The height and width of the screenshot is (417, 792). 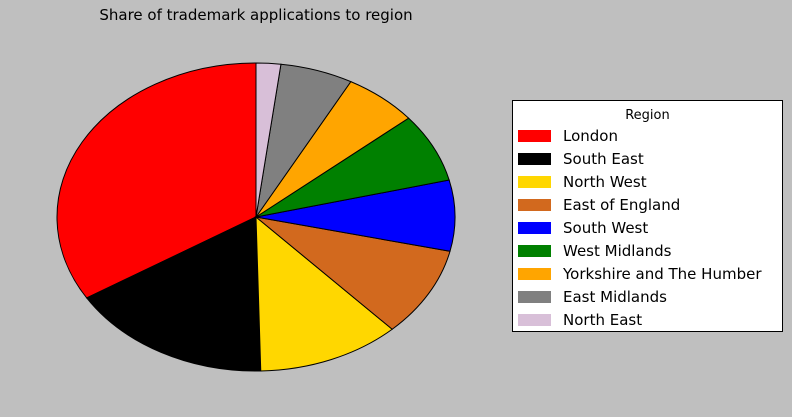 I want to click on legend-item-south-east: South East, so click(x=647, y=158).